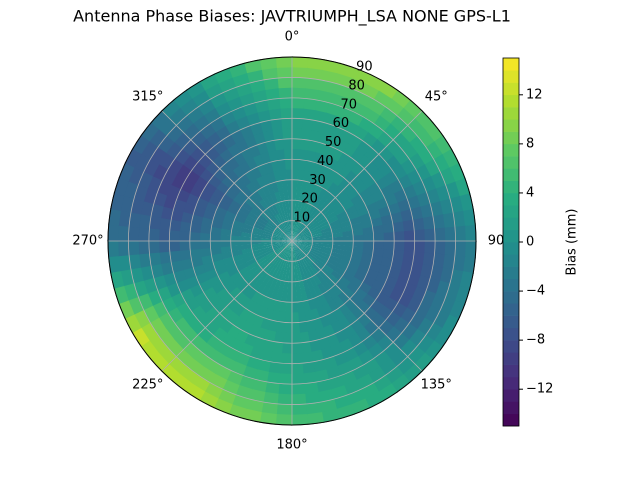  What do you see at coordinates (436, 96) in the screenshot?
I see `theta-tick-label: 45°` at bounding box center [436, 96].